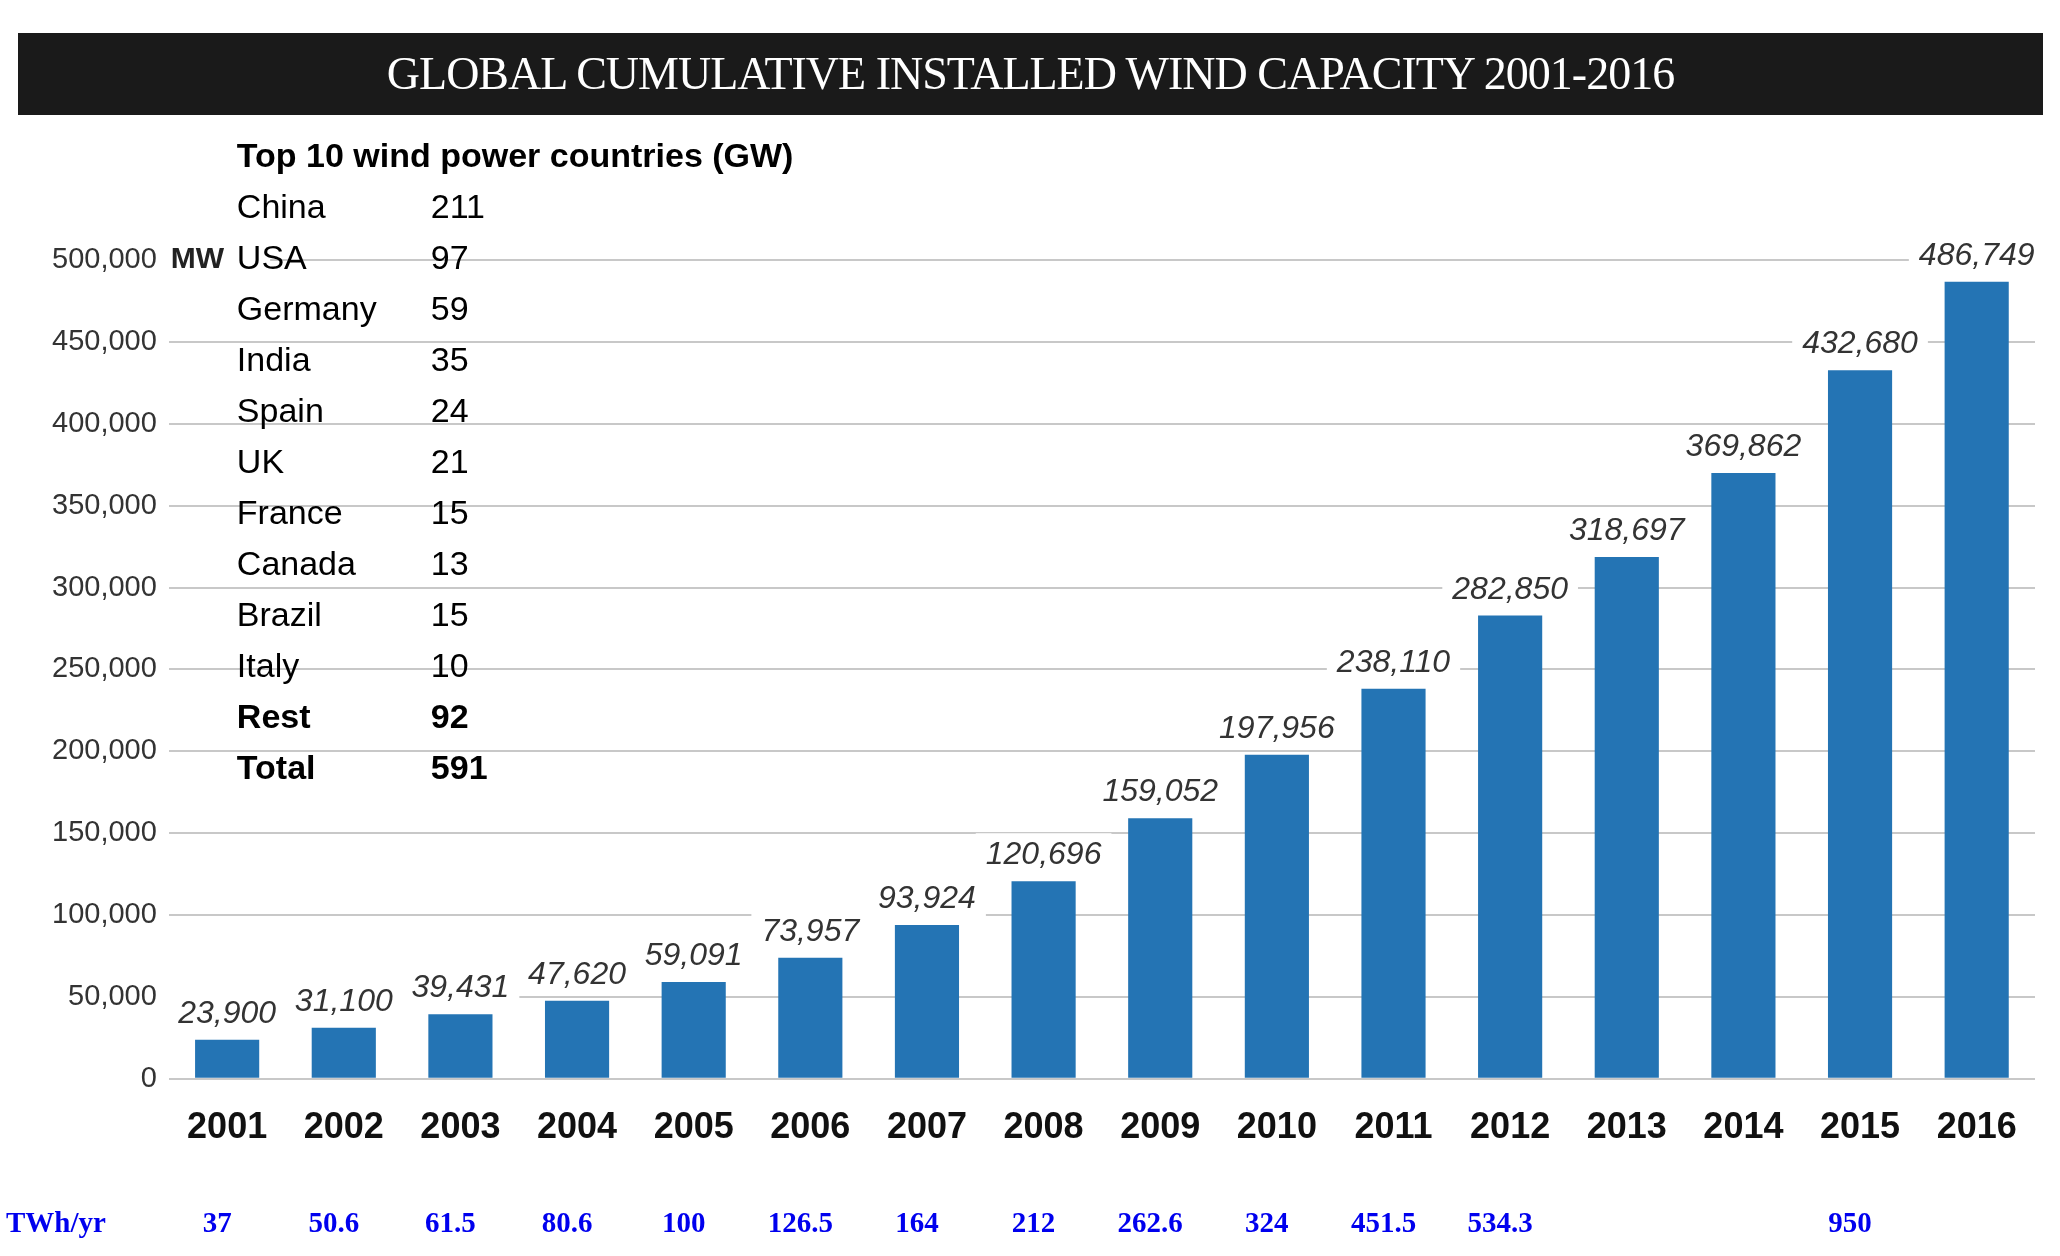 This screenshot has width=2060, height=1256. What do you see at coordinates (927, 896) in the screenshot?
I see `data-label: 93,924` at bounding box center [927, 896].